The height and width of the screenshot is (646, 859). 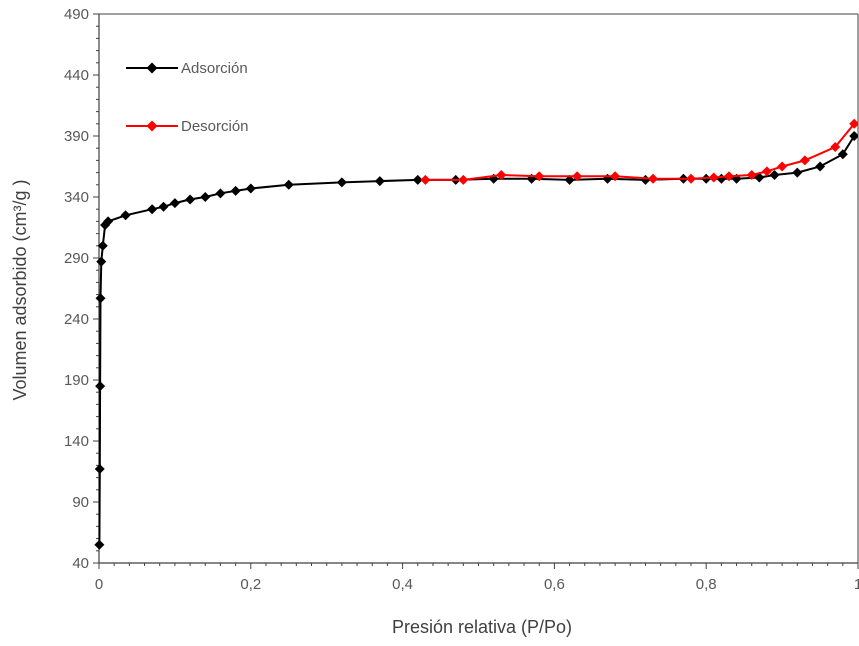 What do you see at coordinates (76, 258) in the screenshot?
I see `y-tick-label: 290` at bounding box center [76, 258].